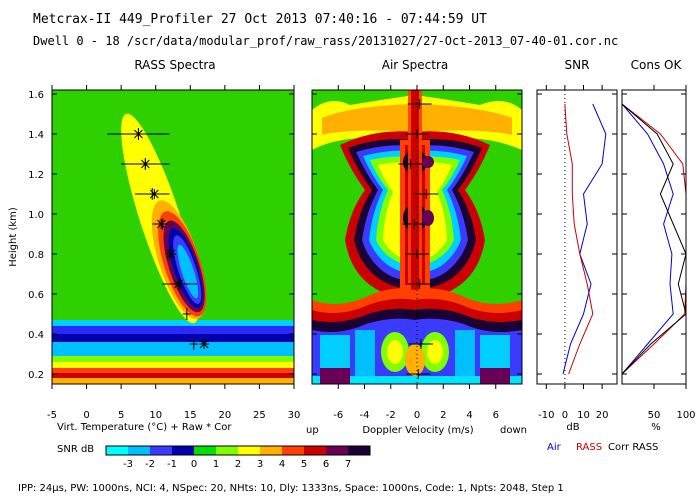 This screenshot has height=500, width=700. I want to click on colorbar: -3 -2 -1 0 1 2 3 4 5 6 7, so click(238, 457).